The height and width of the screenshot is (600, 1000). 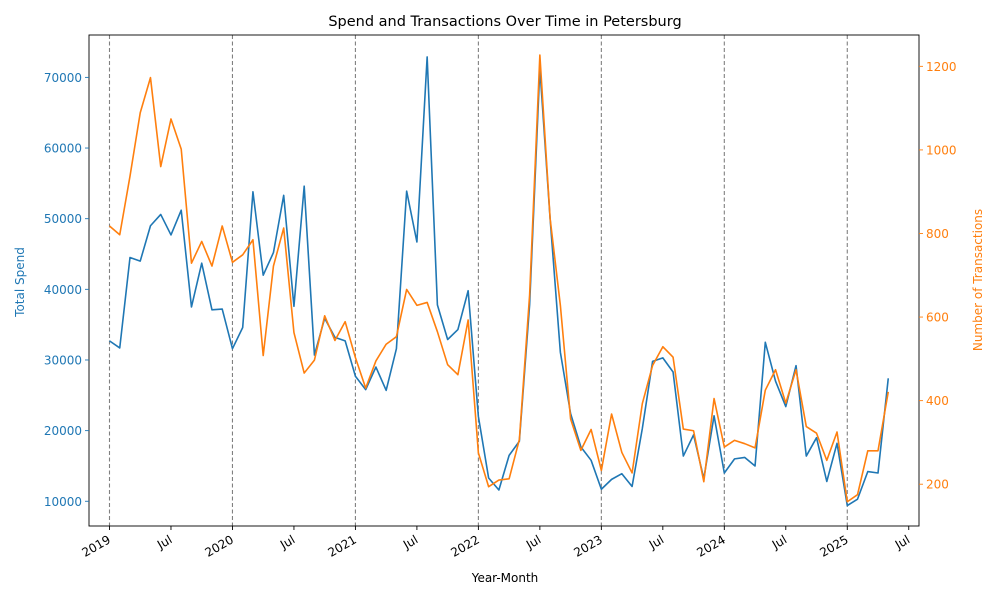 I want to click on y-axis-right: 200 400 600 800 1000 1200, so click(x=938, y=276).